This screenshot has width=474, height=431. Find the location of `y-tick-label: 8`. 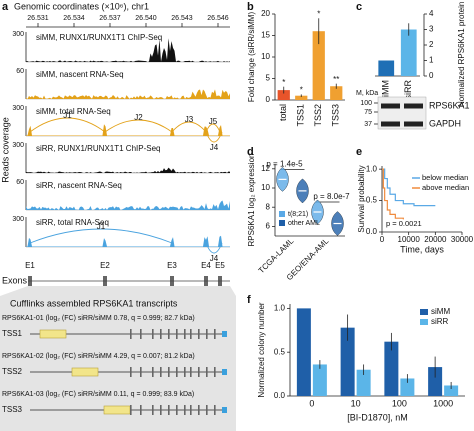

y-tick-label: 8 is located at coordinates (268, 206).